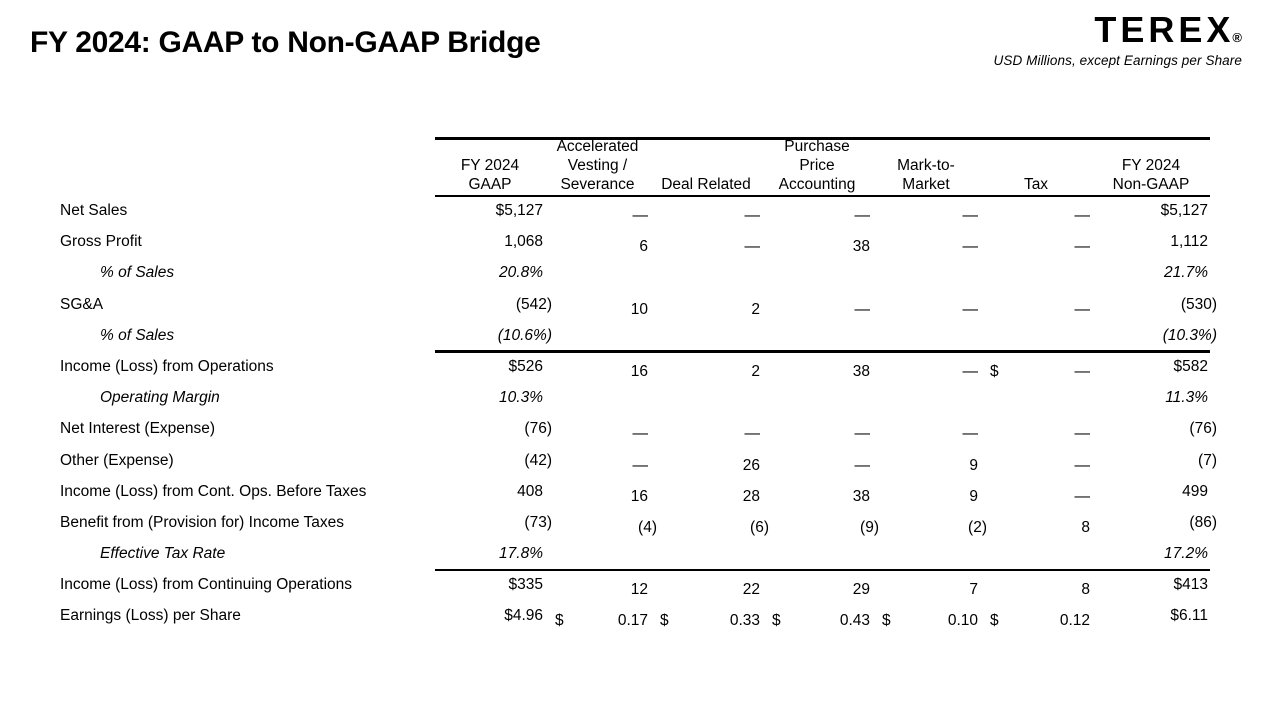  Describe the element at coordinates (1186, 273) in the screenshot. I see `table-cell: 21.7%` at that location.